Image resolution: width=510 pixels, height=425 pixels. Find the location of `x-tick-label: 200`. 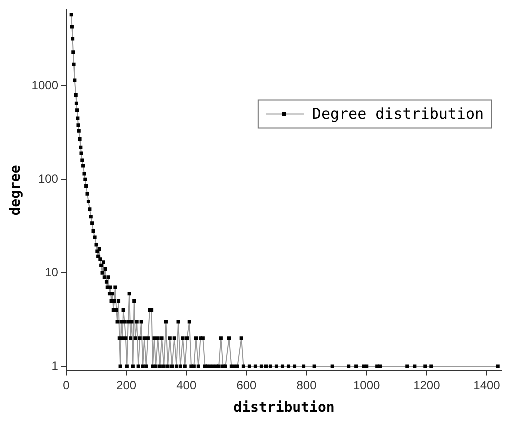

x-tick-label: 200 is located at coordinates (126, 385).